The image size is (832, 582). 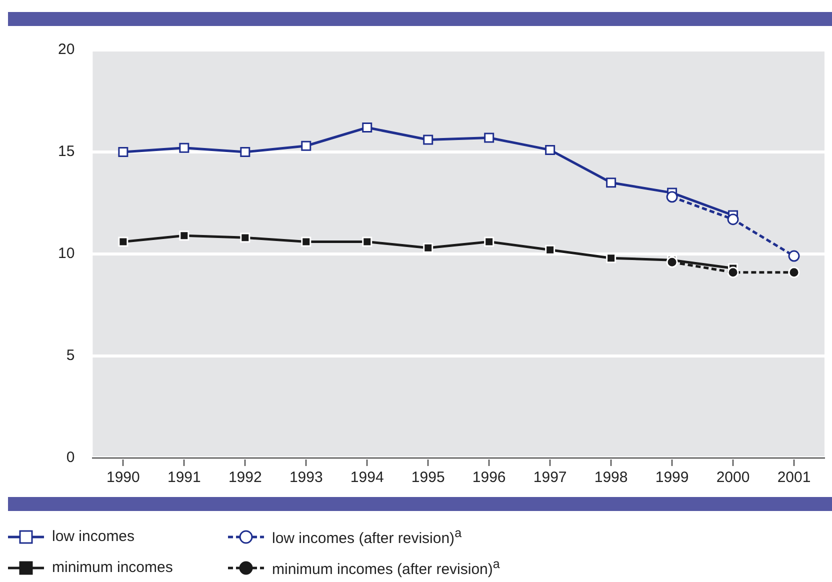 I want to click on x-tick-label: 1993, so click(x=306, y=477).